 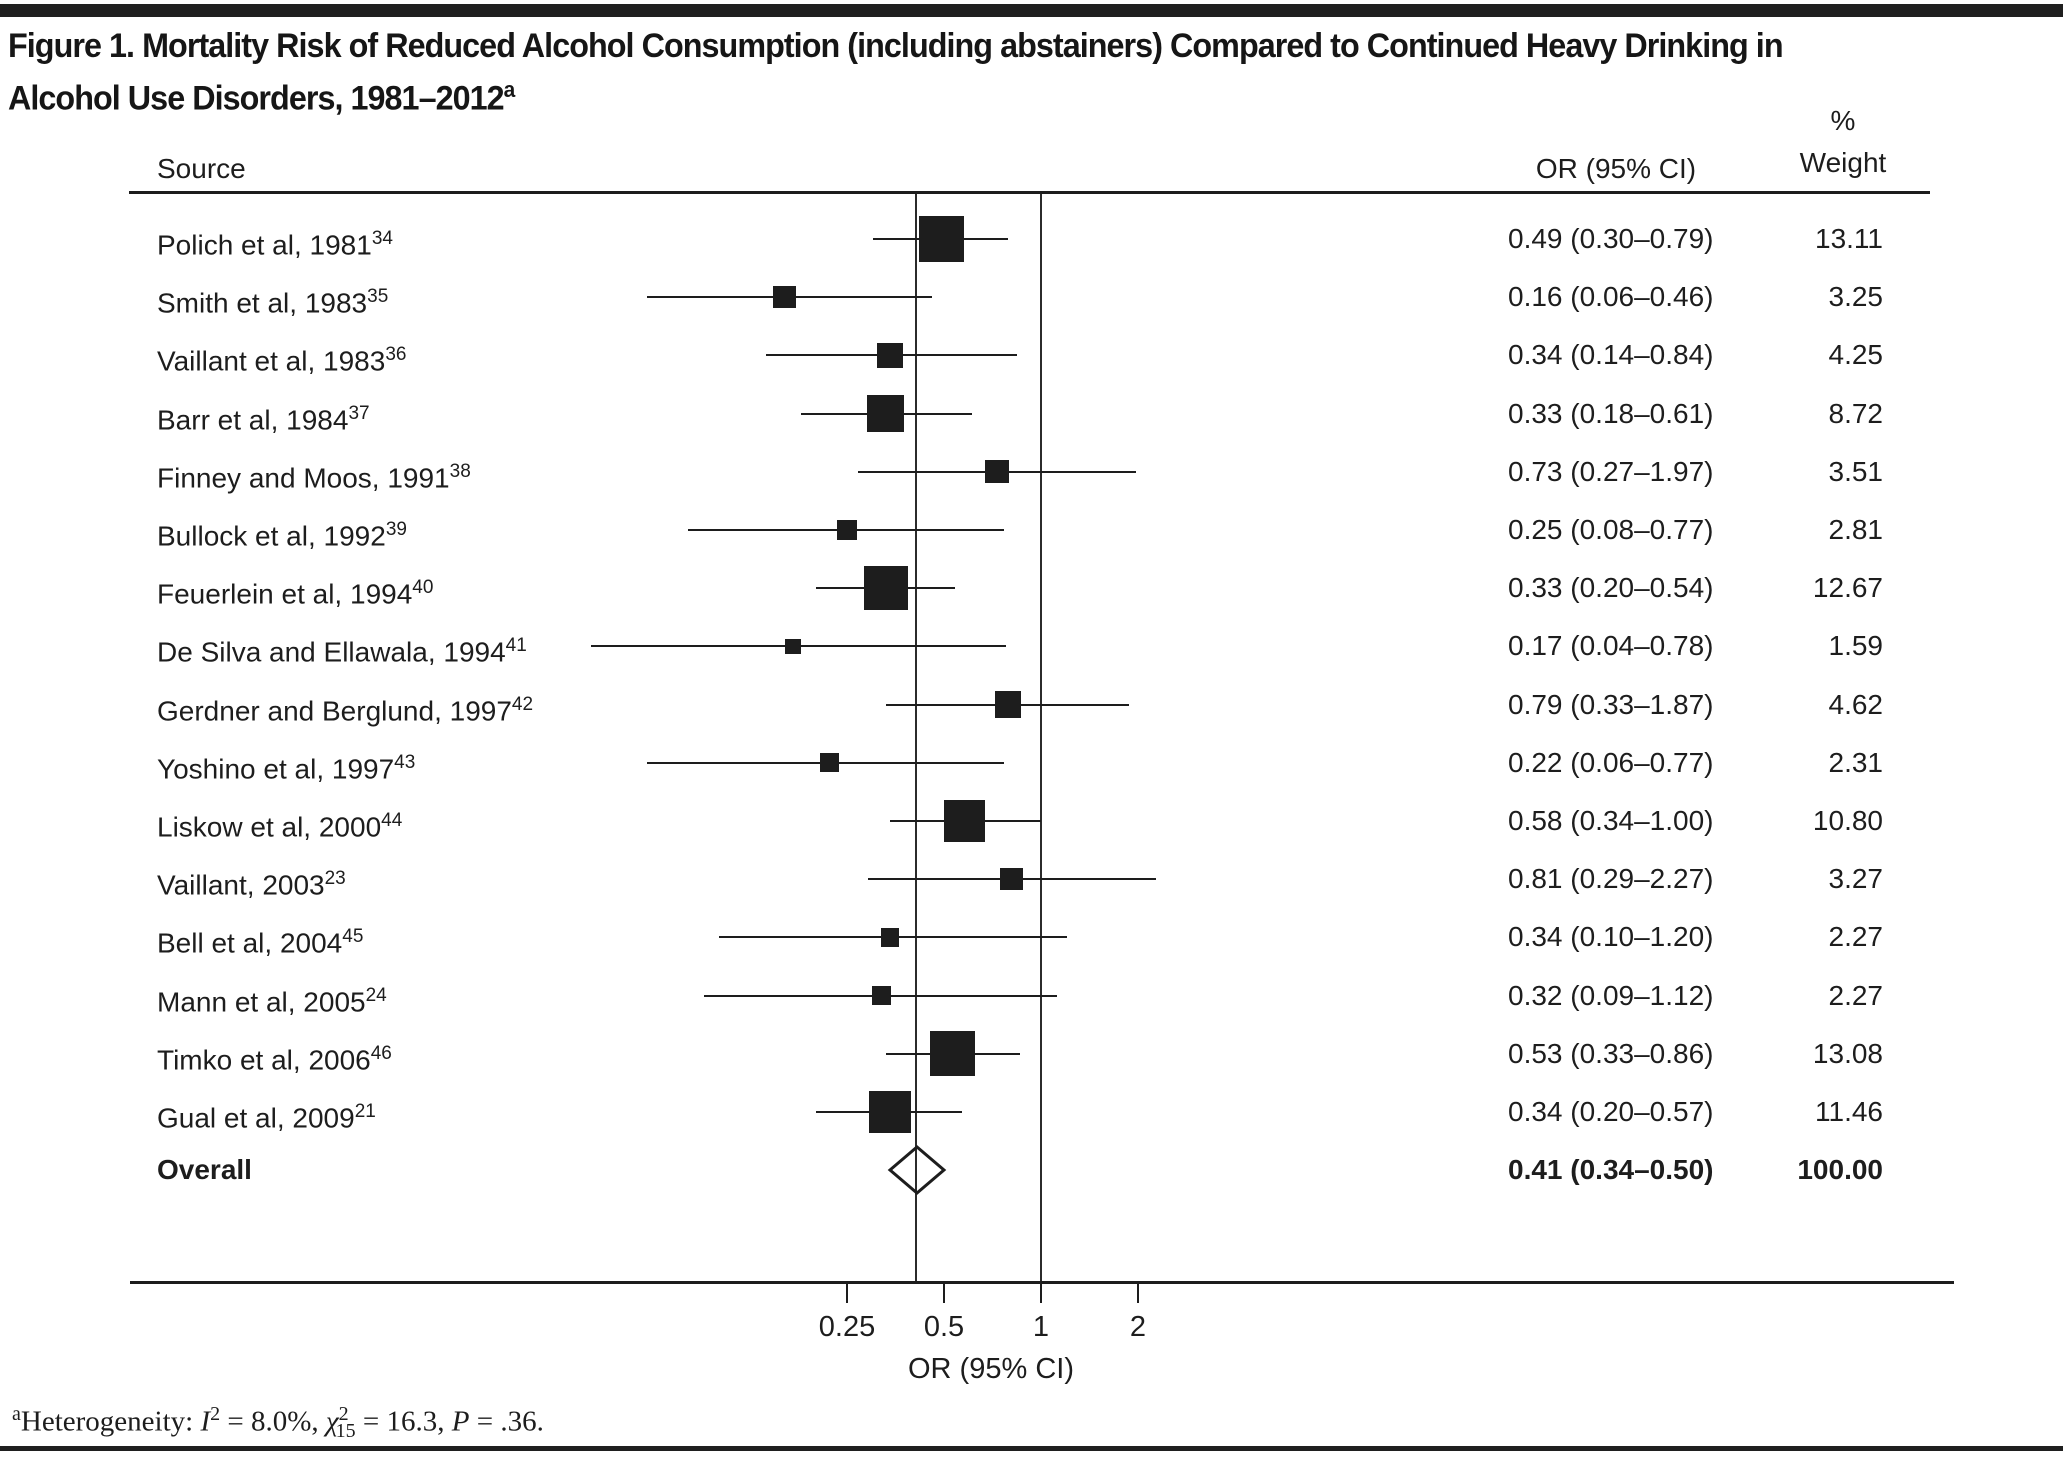 What do you see at coordinates (331, 652) in the screenshot?
I see `study-label-text: De Silva and Ellawala, 1994` at bounding box center [331, 652].